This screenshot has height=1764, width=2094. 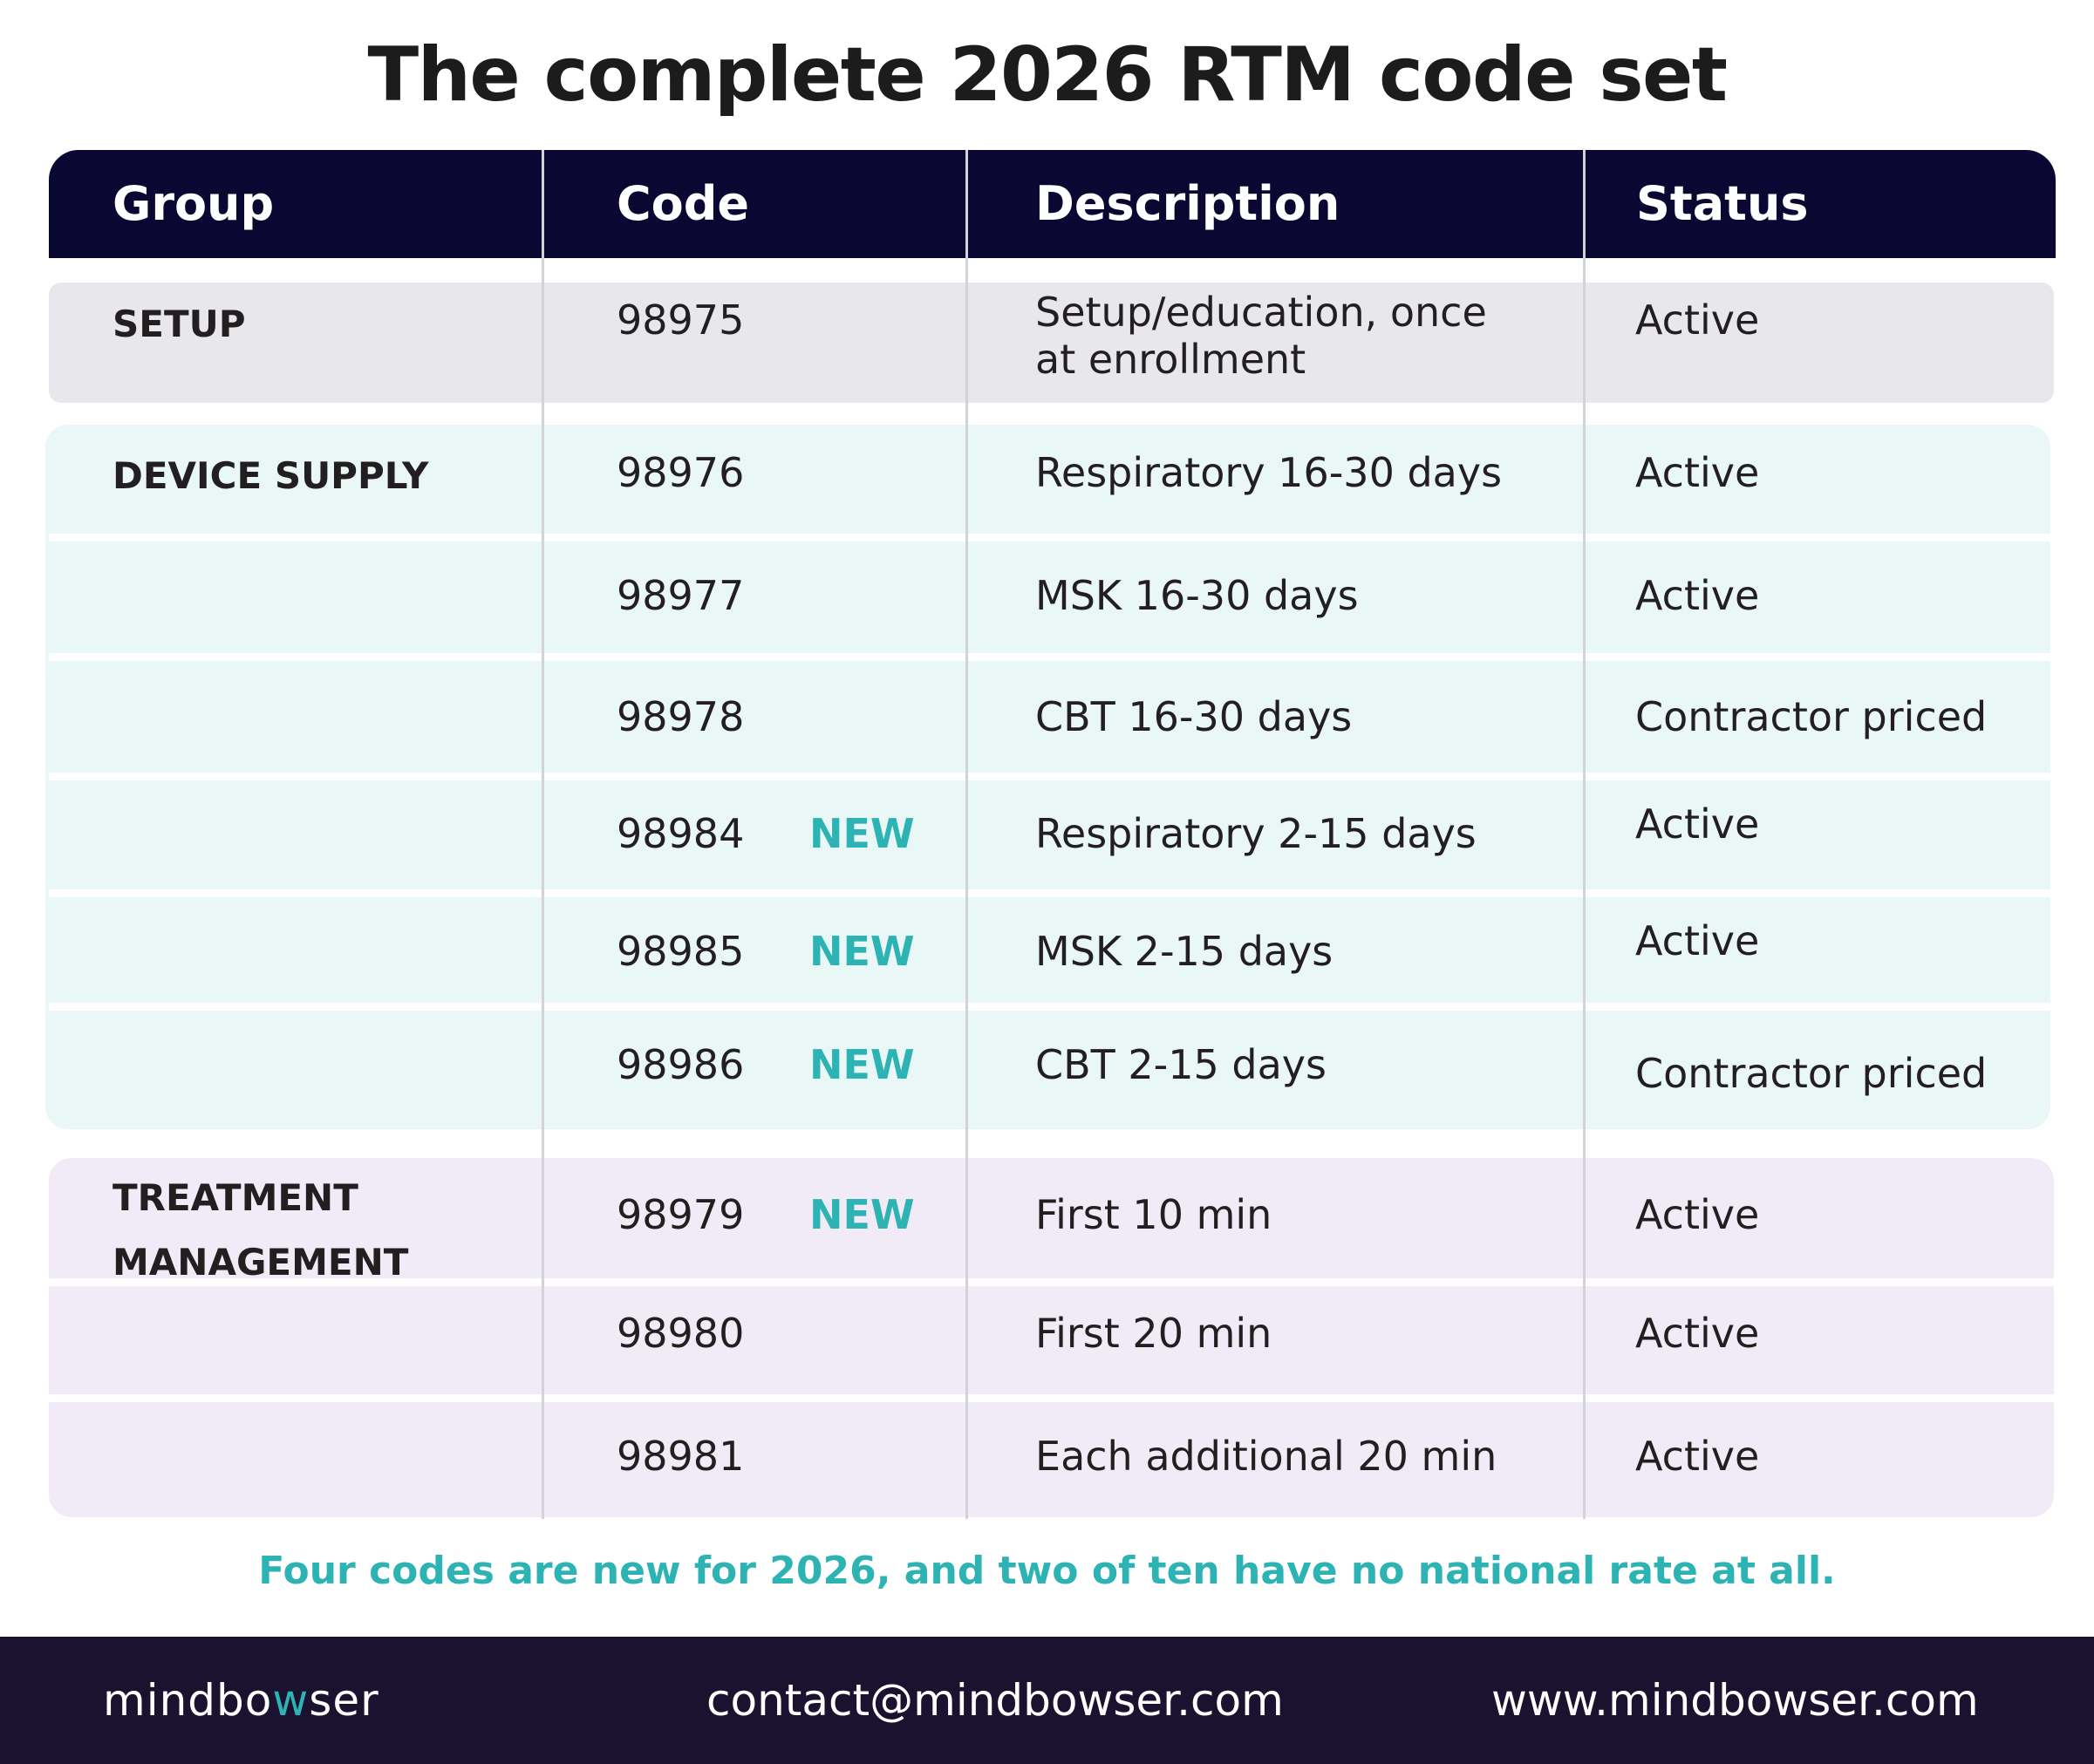 What do you see at coordinates (995, 1700) in the screenshot?
I see `contact-email-link: contact@mindbowser.com` at bounding box center [995, 1700].